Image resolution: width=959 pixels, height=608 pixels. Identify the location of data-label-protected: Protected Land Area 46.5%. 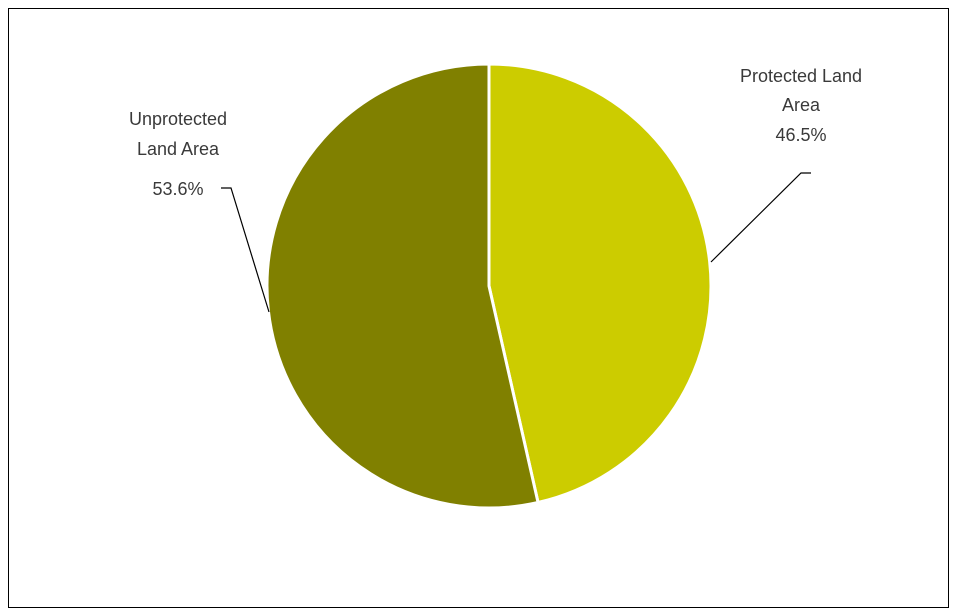
(801, 105).